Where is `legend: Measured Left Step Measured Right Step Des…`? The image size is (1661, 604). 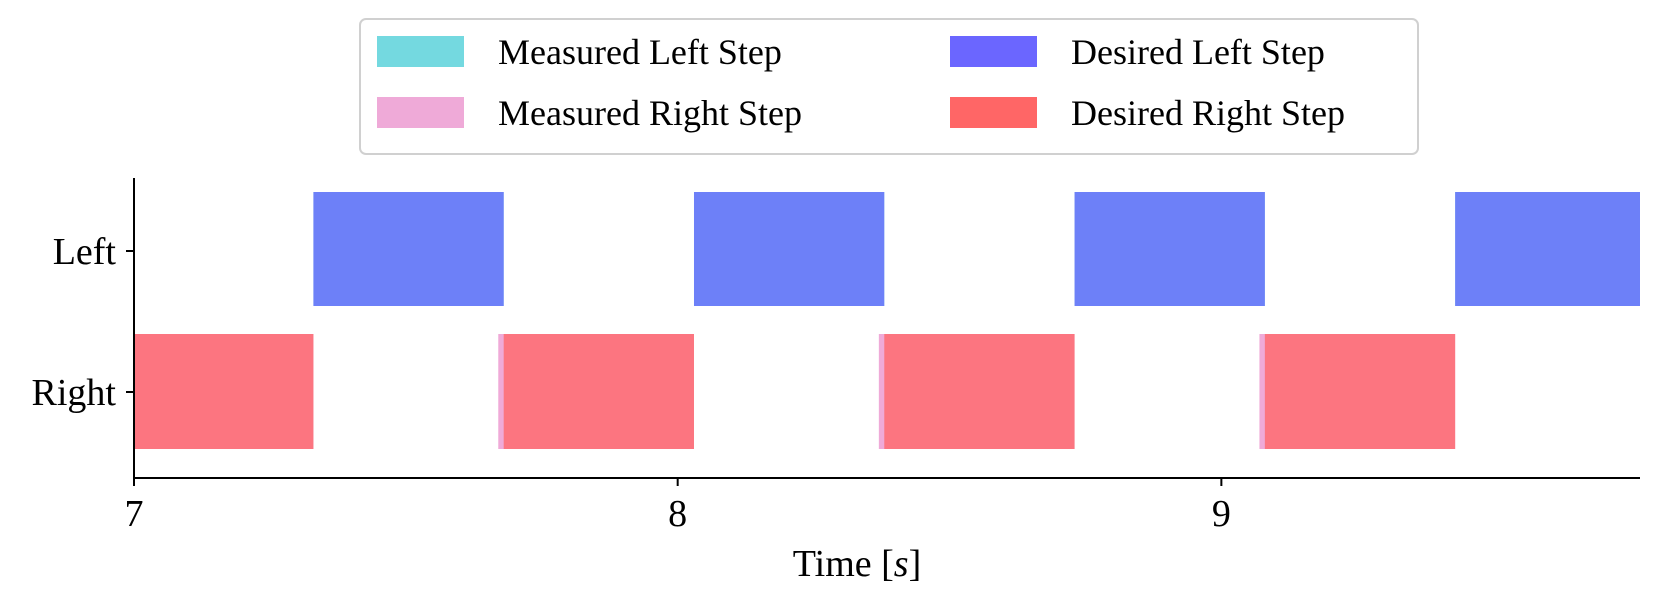
legend: Measured Left Step Measured Right Step Des… is located at coordinates (889, 86).